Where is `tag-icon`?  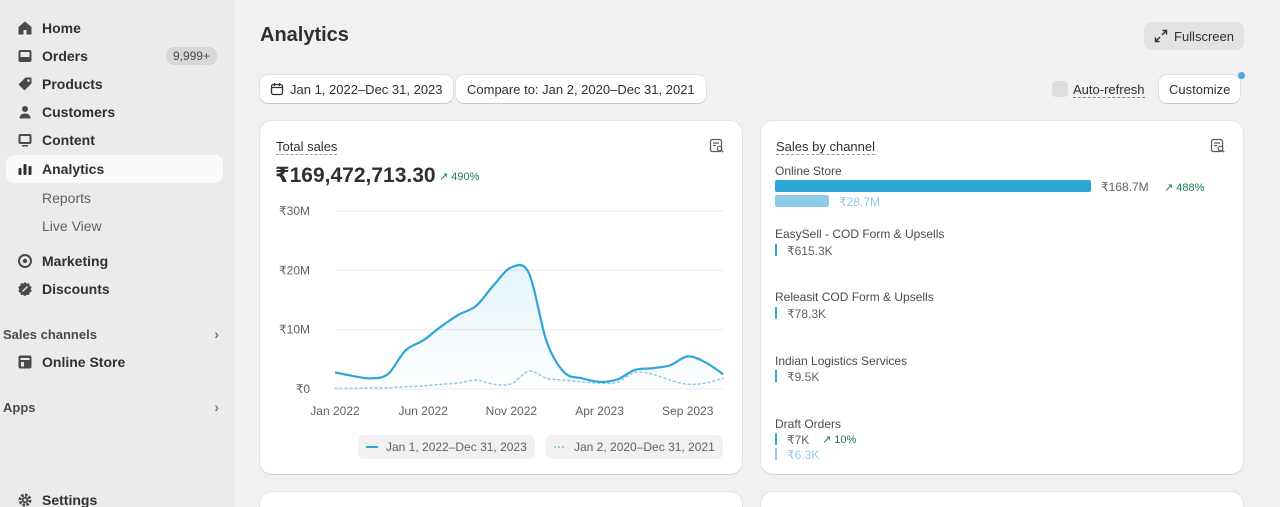
tag-icon is located at coordinates (25, 84).